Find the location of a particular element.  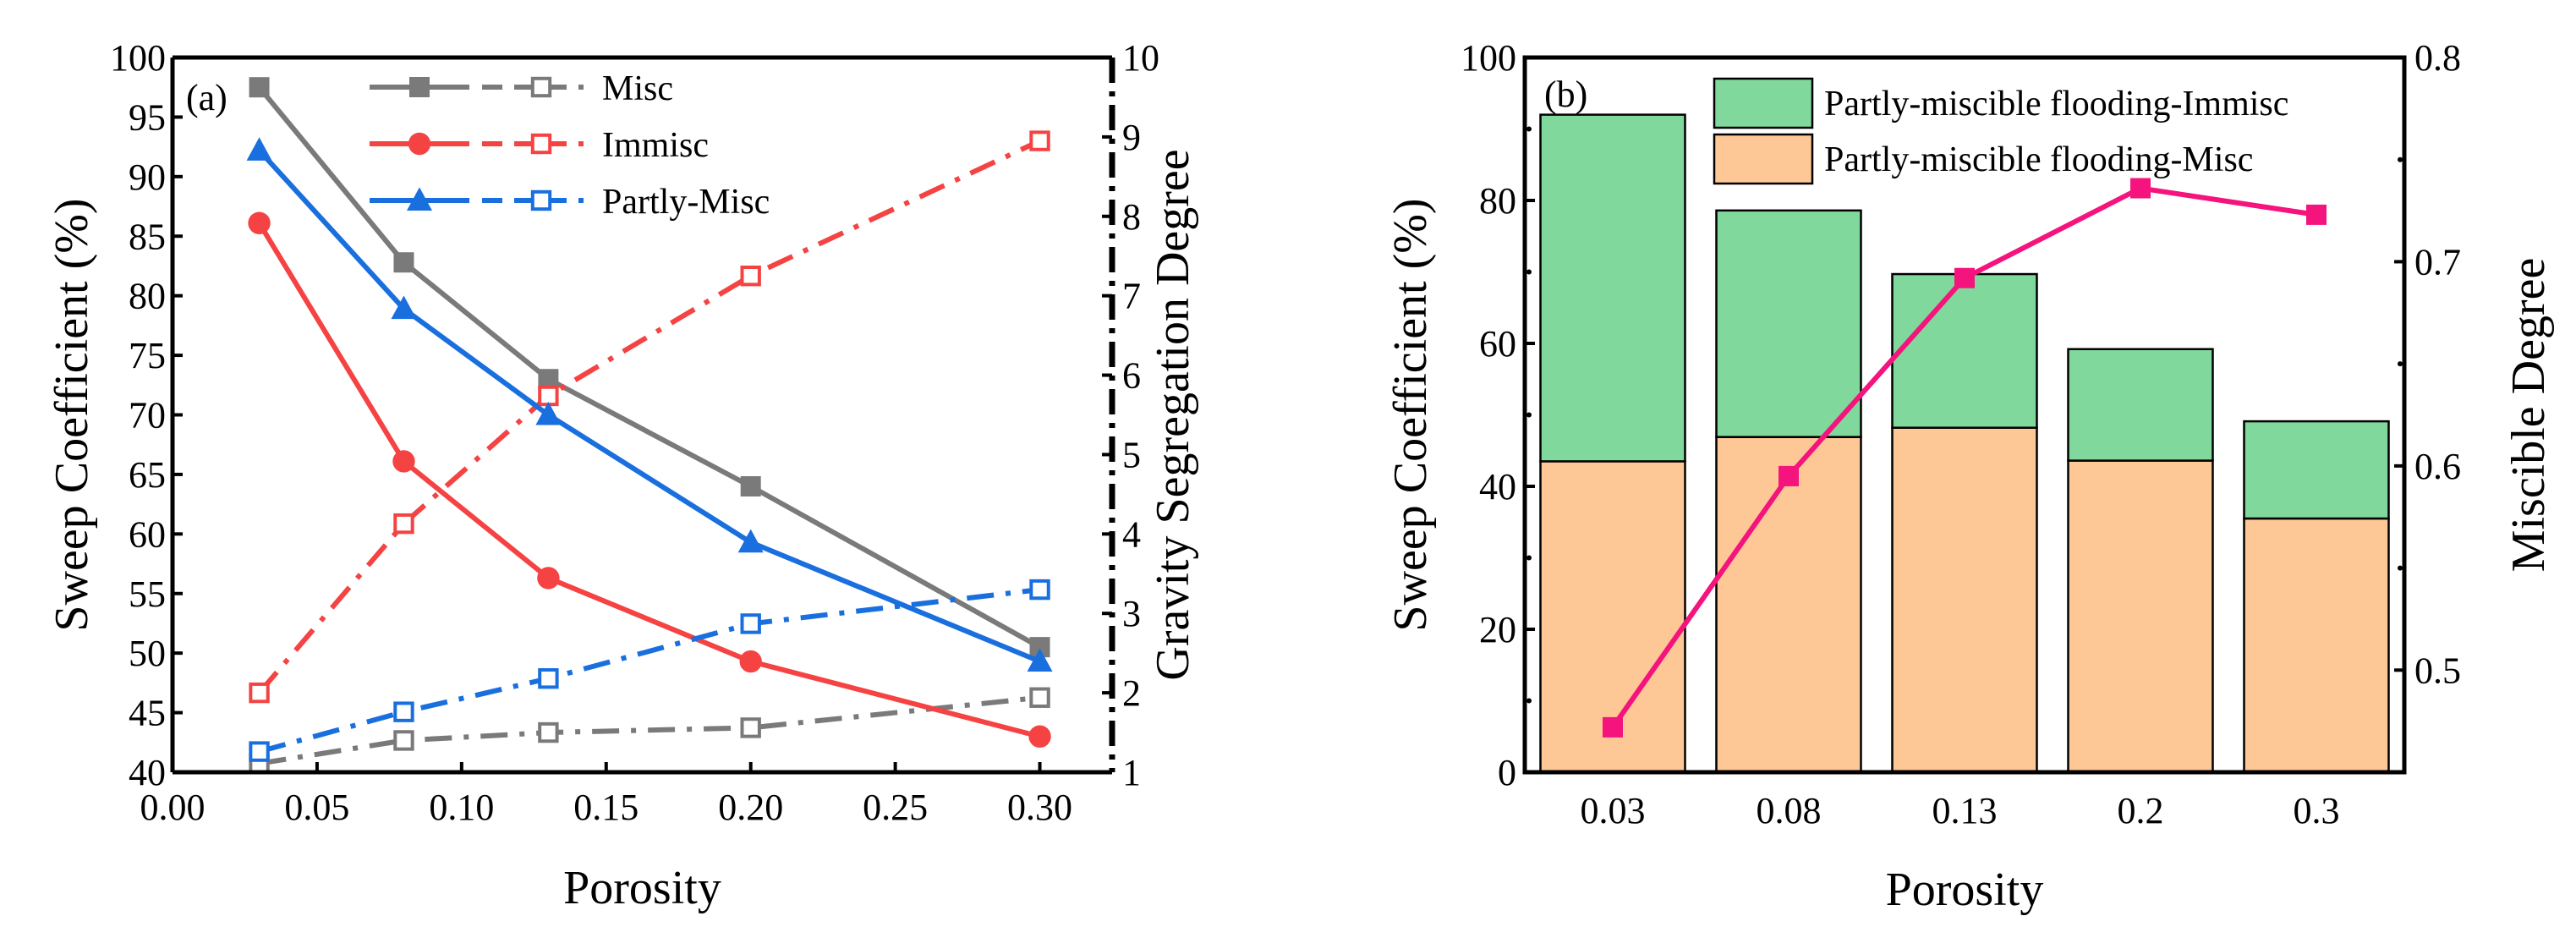

y-tick-label: 75 is located at coordinates (147, 355).